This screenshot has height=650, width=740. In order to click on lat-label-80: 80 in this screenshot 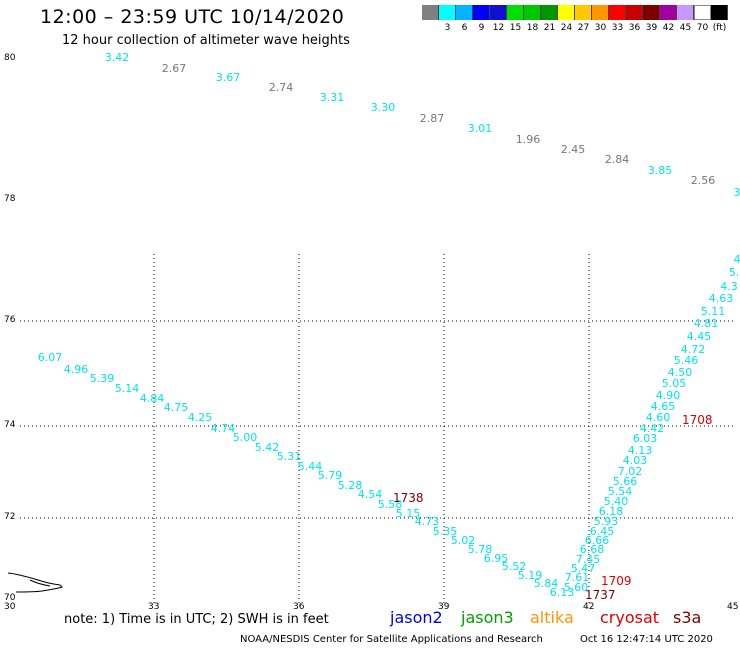, I will do `click(10, 58)`.